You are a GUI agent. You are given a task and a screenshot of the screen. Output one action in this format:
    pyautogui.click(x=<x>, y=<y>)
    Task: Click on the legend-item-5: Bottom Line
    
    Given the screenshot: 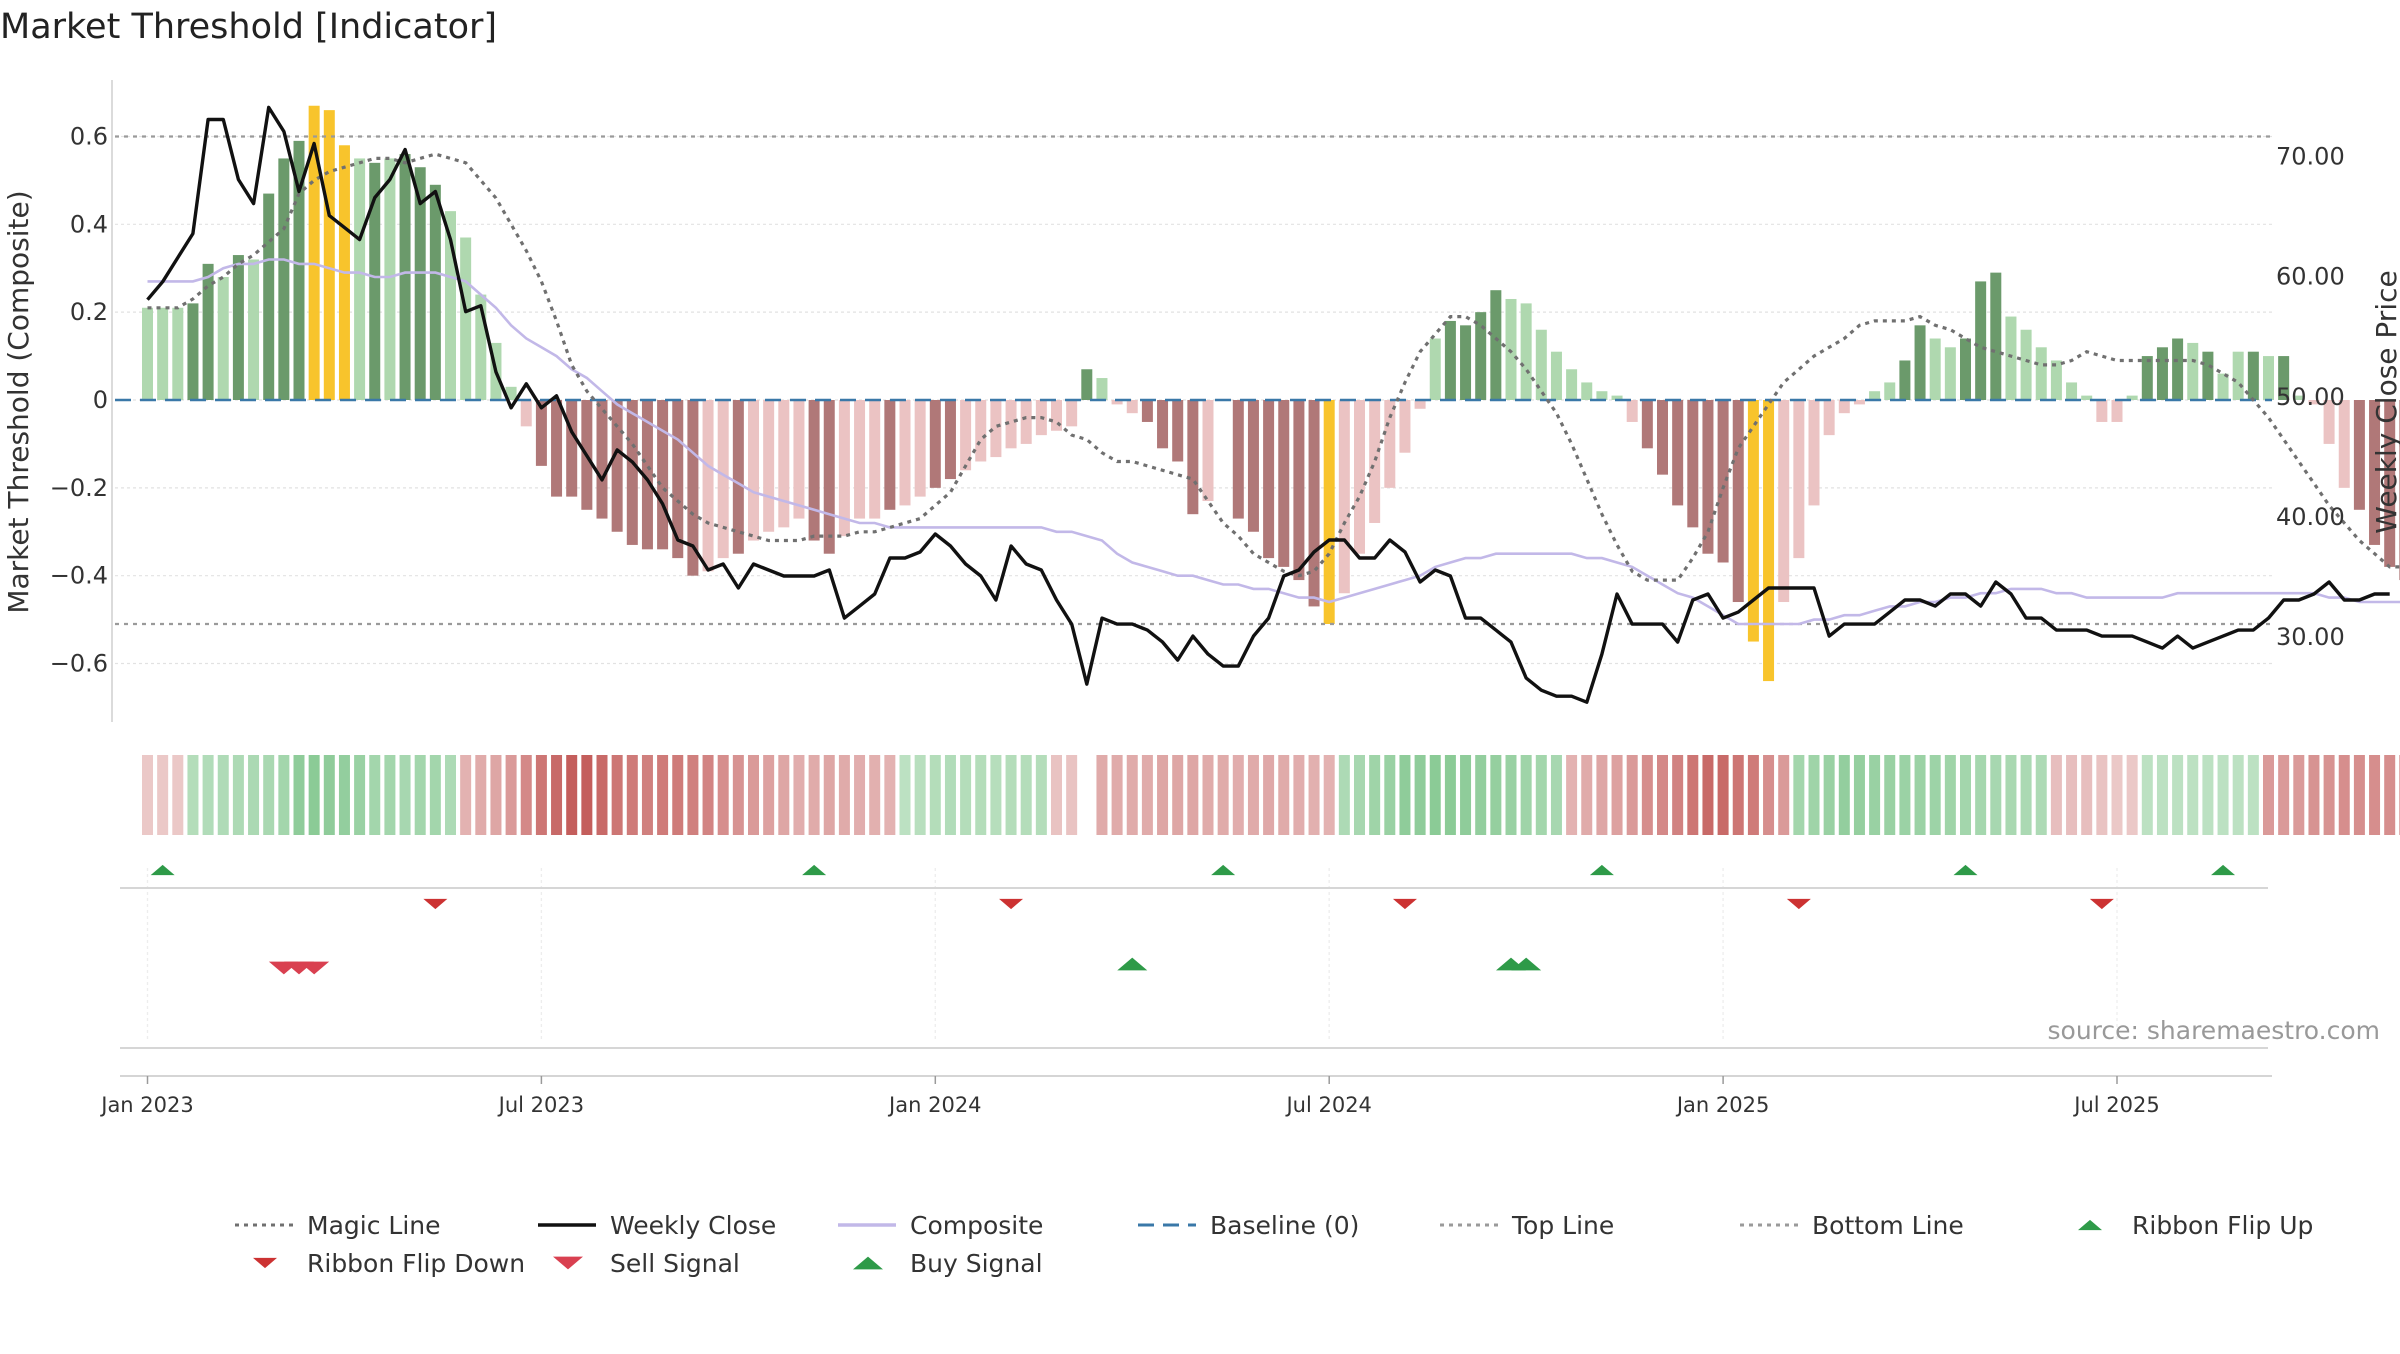 What is the action you would take?
    pyautogui.click(x=1852, y=1225)
    